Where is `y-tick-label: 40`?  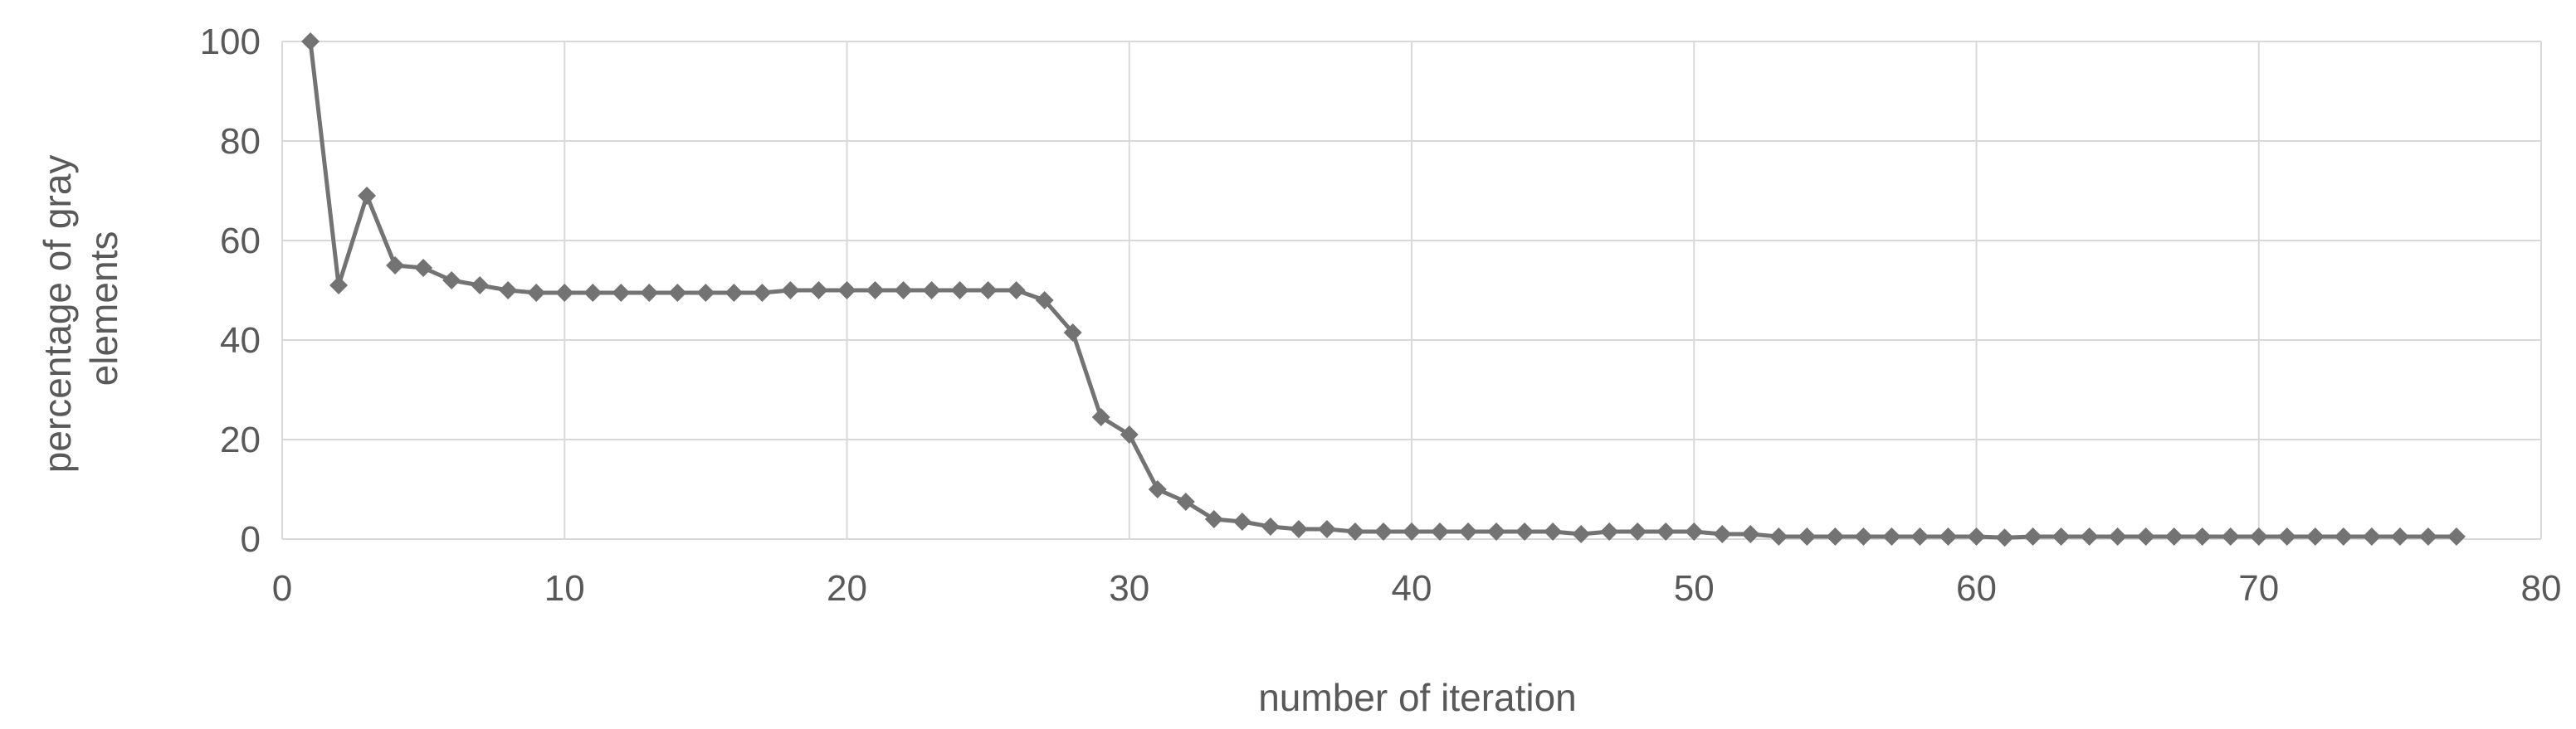 y-tick-label: 40 is located at coordinates (240, 340).